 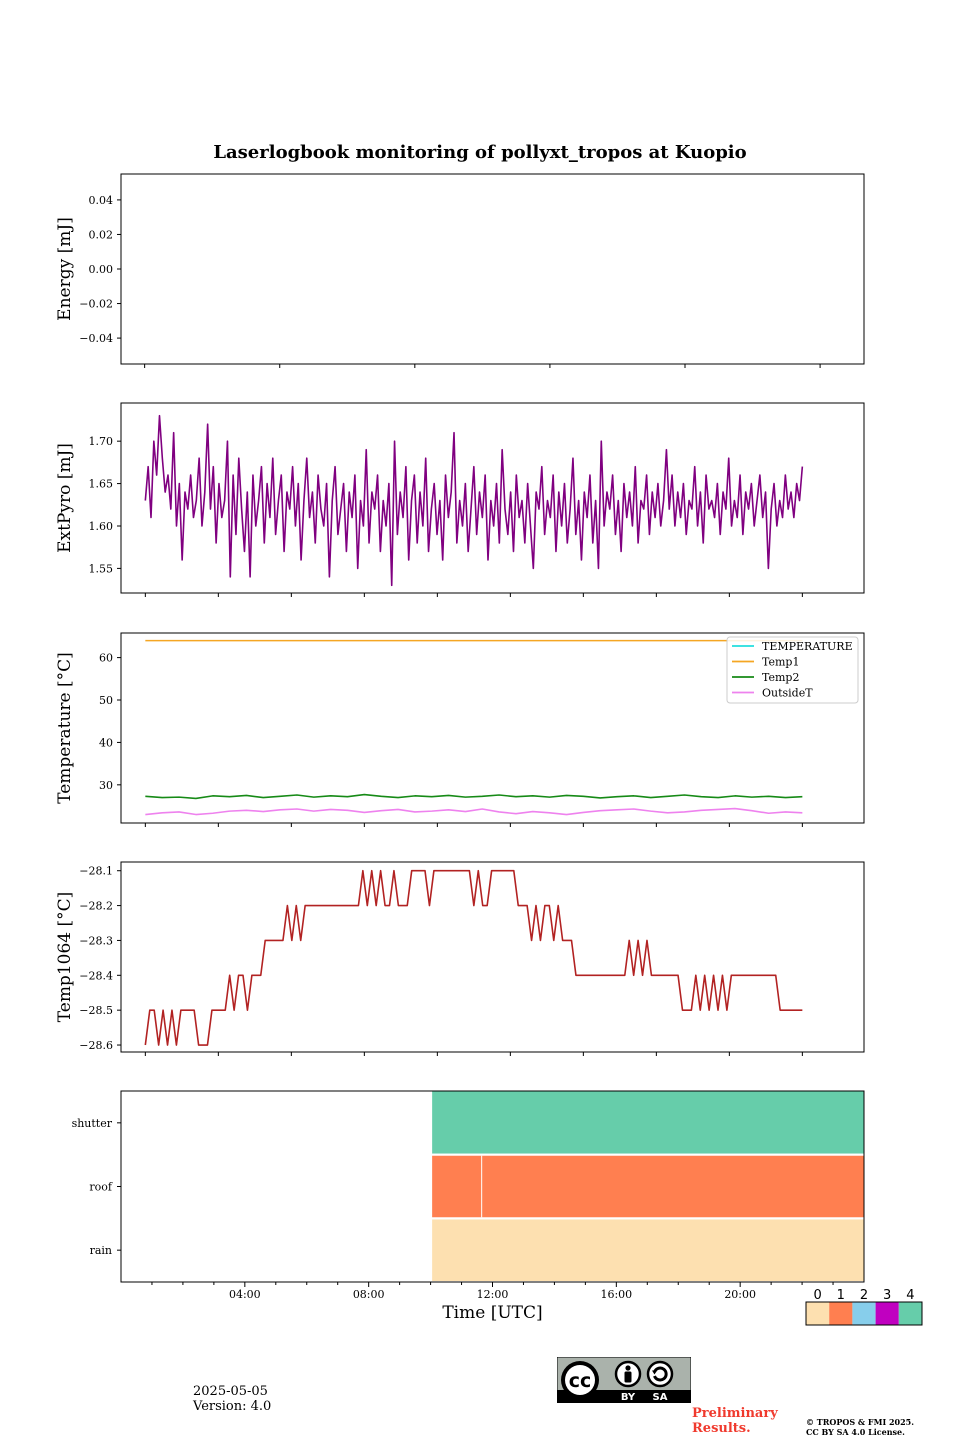 What do you see at coordinates (855, 1432) in the screenshot?
I see `copyright-line-2: CC BY SA 4.0 License.` at bounding box center [855, 1432].